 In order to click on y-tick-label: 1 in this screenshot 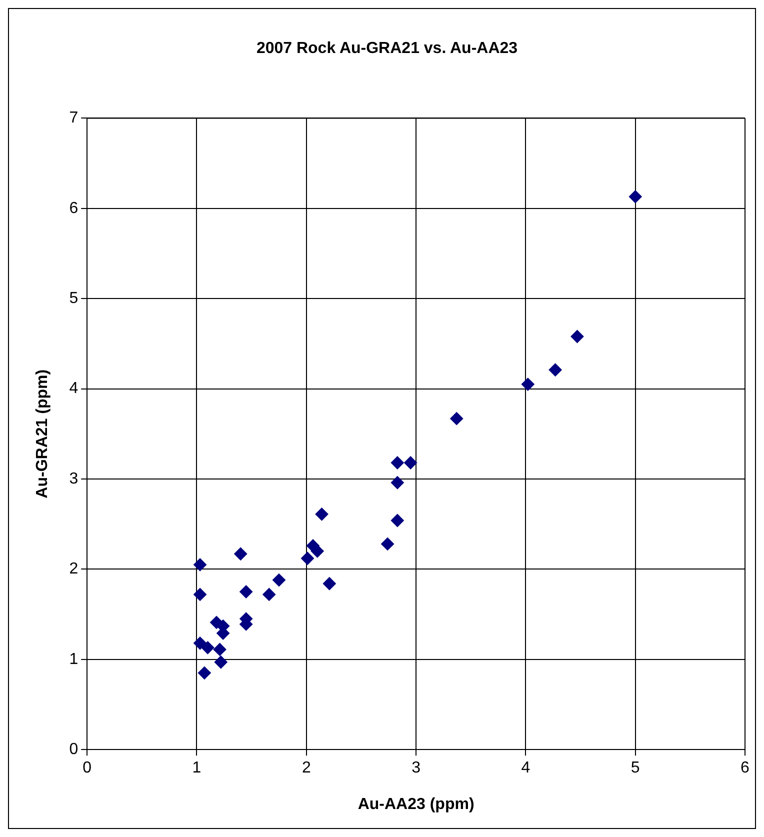, I will do `click(73, 659)`.